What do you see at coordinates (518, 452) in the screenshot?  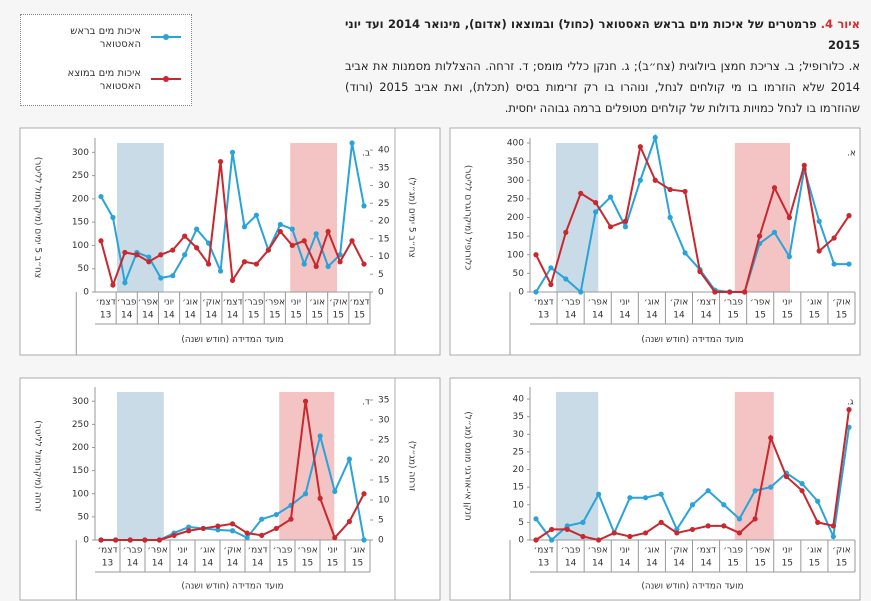 I see `y-tick-label: 25` at bounding box center [518, 452].